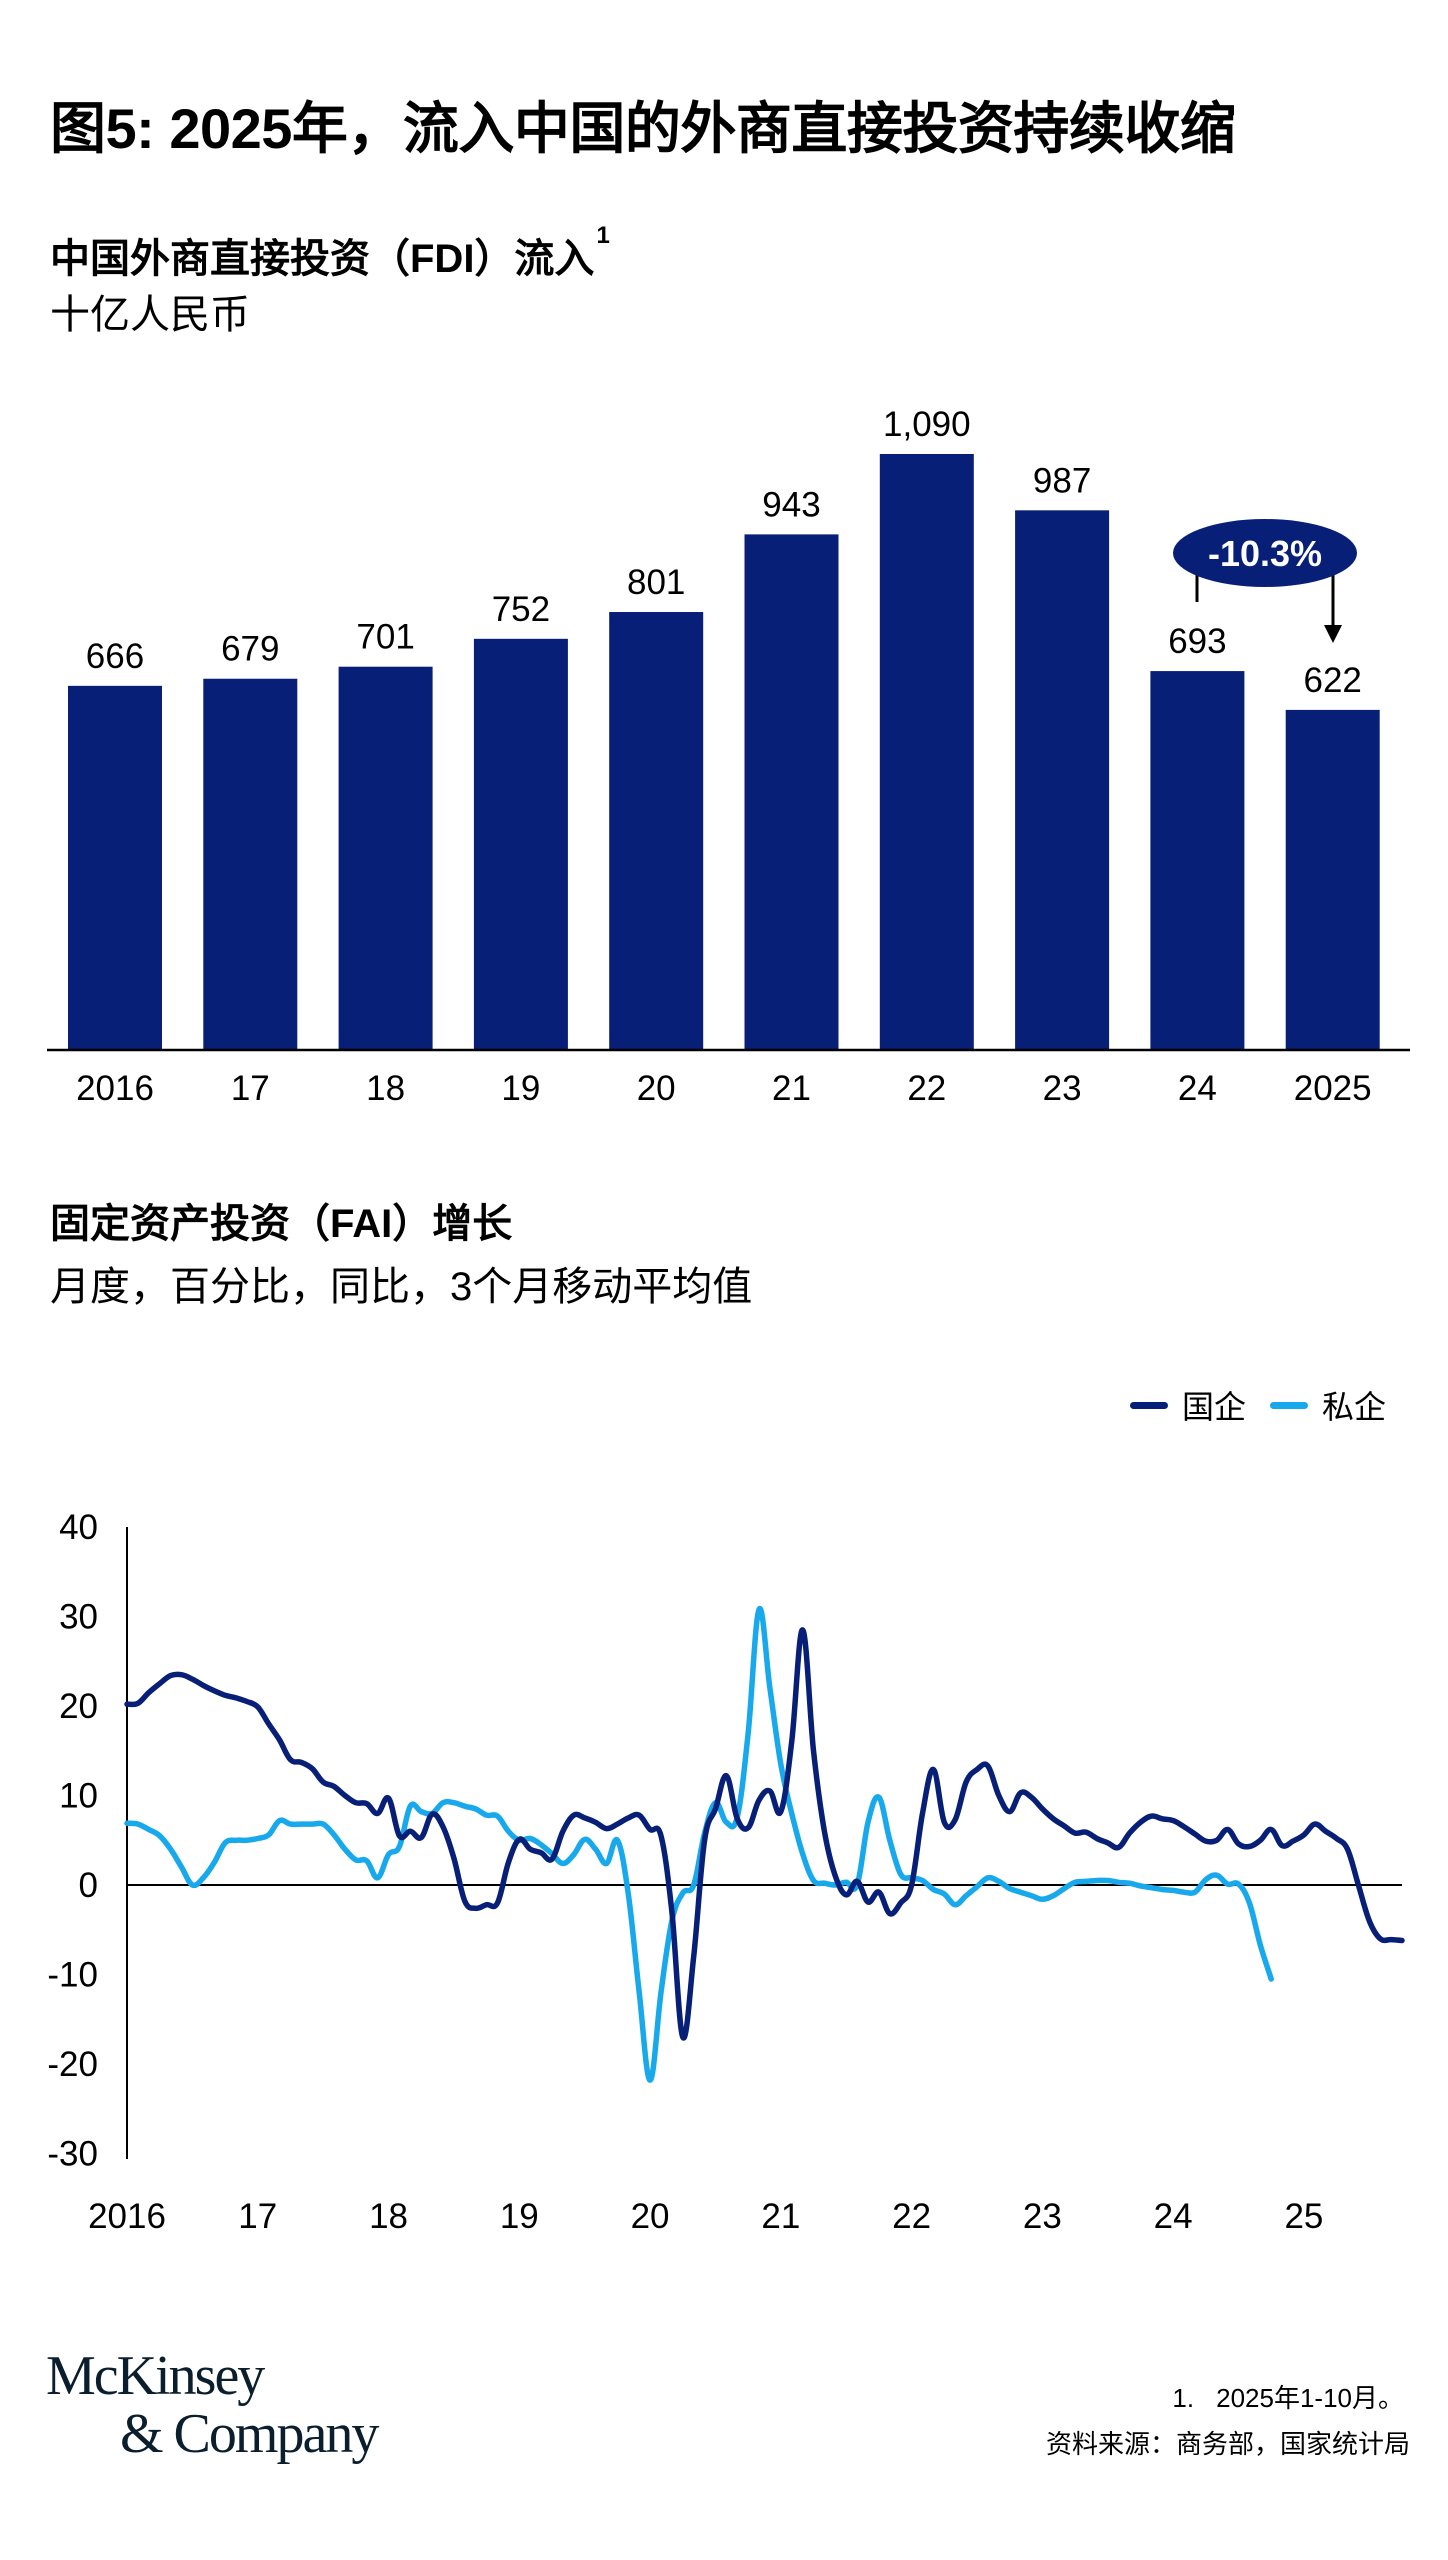  What do you see at coordinates (764, 1834) in the screenshot?
I see `series-line-soe` at bounding box center [764, 1834].